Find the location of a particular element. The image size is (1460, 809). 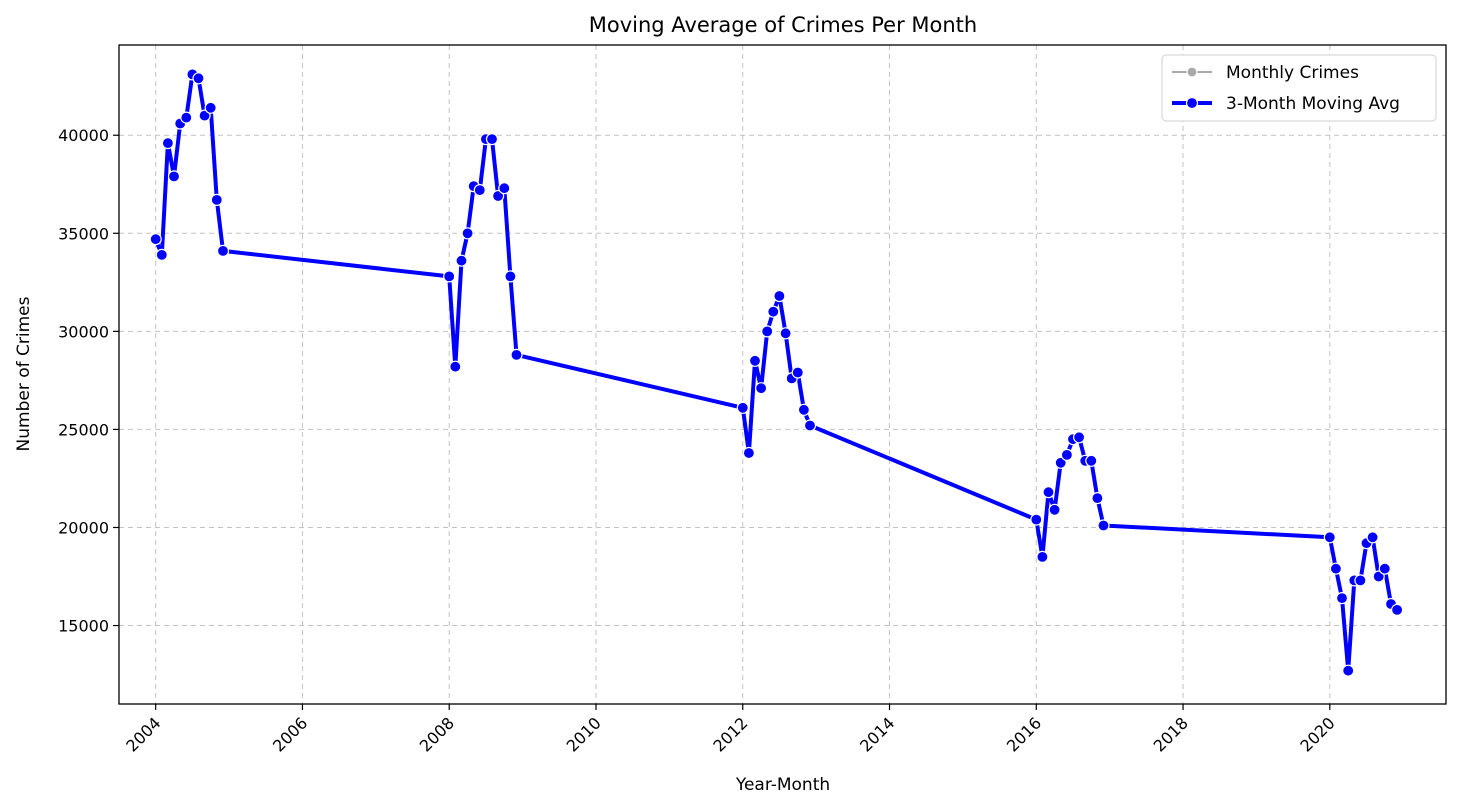

chart-title: Moving Average of Crimes Per Month is located at coordinates (783, 25).